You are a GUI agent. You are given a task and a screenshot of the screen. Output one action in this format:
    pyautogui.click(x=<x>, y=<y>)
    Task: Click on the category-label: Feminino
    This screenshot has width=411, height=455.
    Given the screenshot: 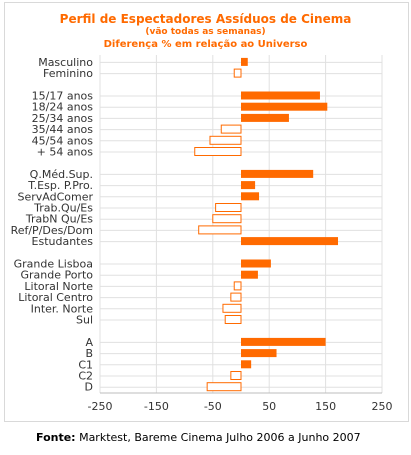 What is the action you would take?
    pyautogui.click(x=68, y=73)
    